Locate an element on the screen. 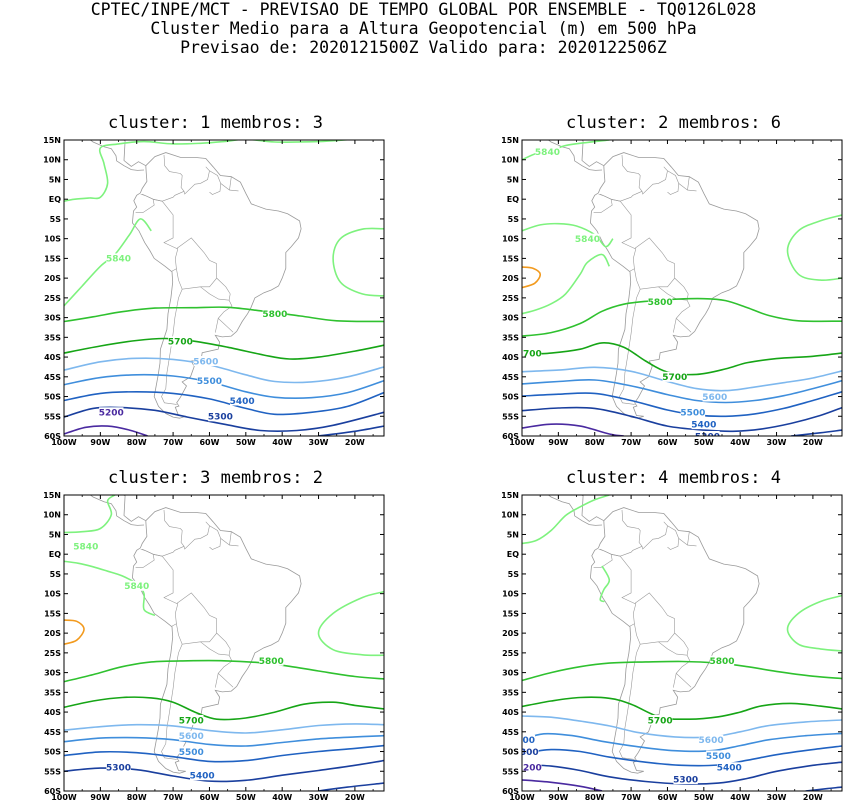 The image size is (847, 803). central-america-pacific-coast is located at coordinates (575, 155).